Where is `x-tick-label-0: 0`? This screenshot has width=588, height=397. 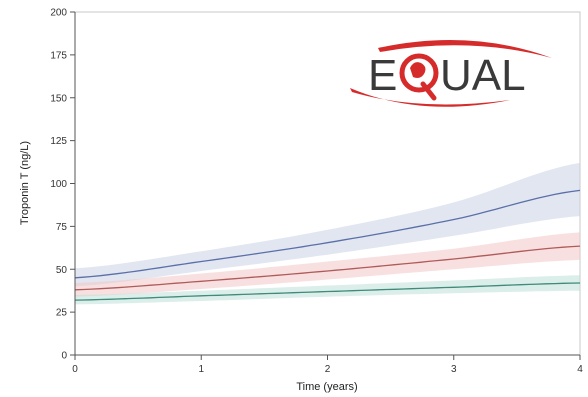 x-tick-label-0: 0 is located at coordinates (75, 369).